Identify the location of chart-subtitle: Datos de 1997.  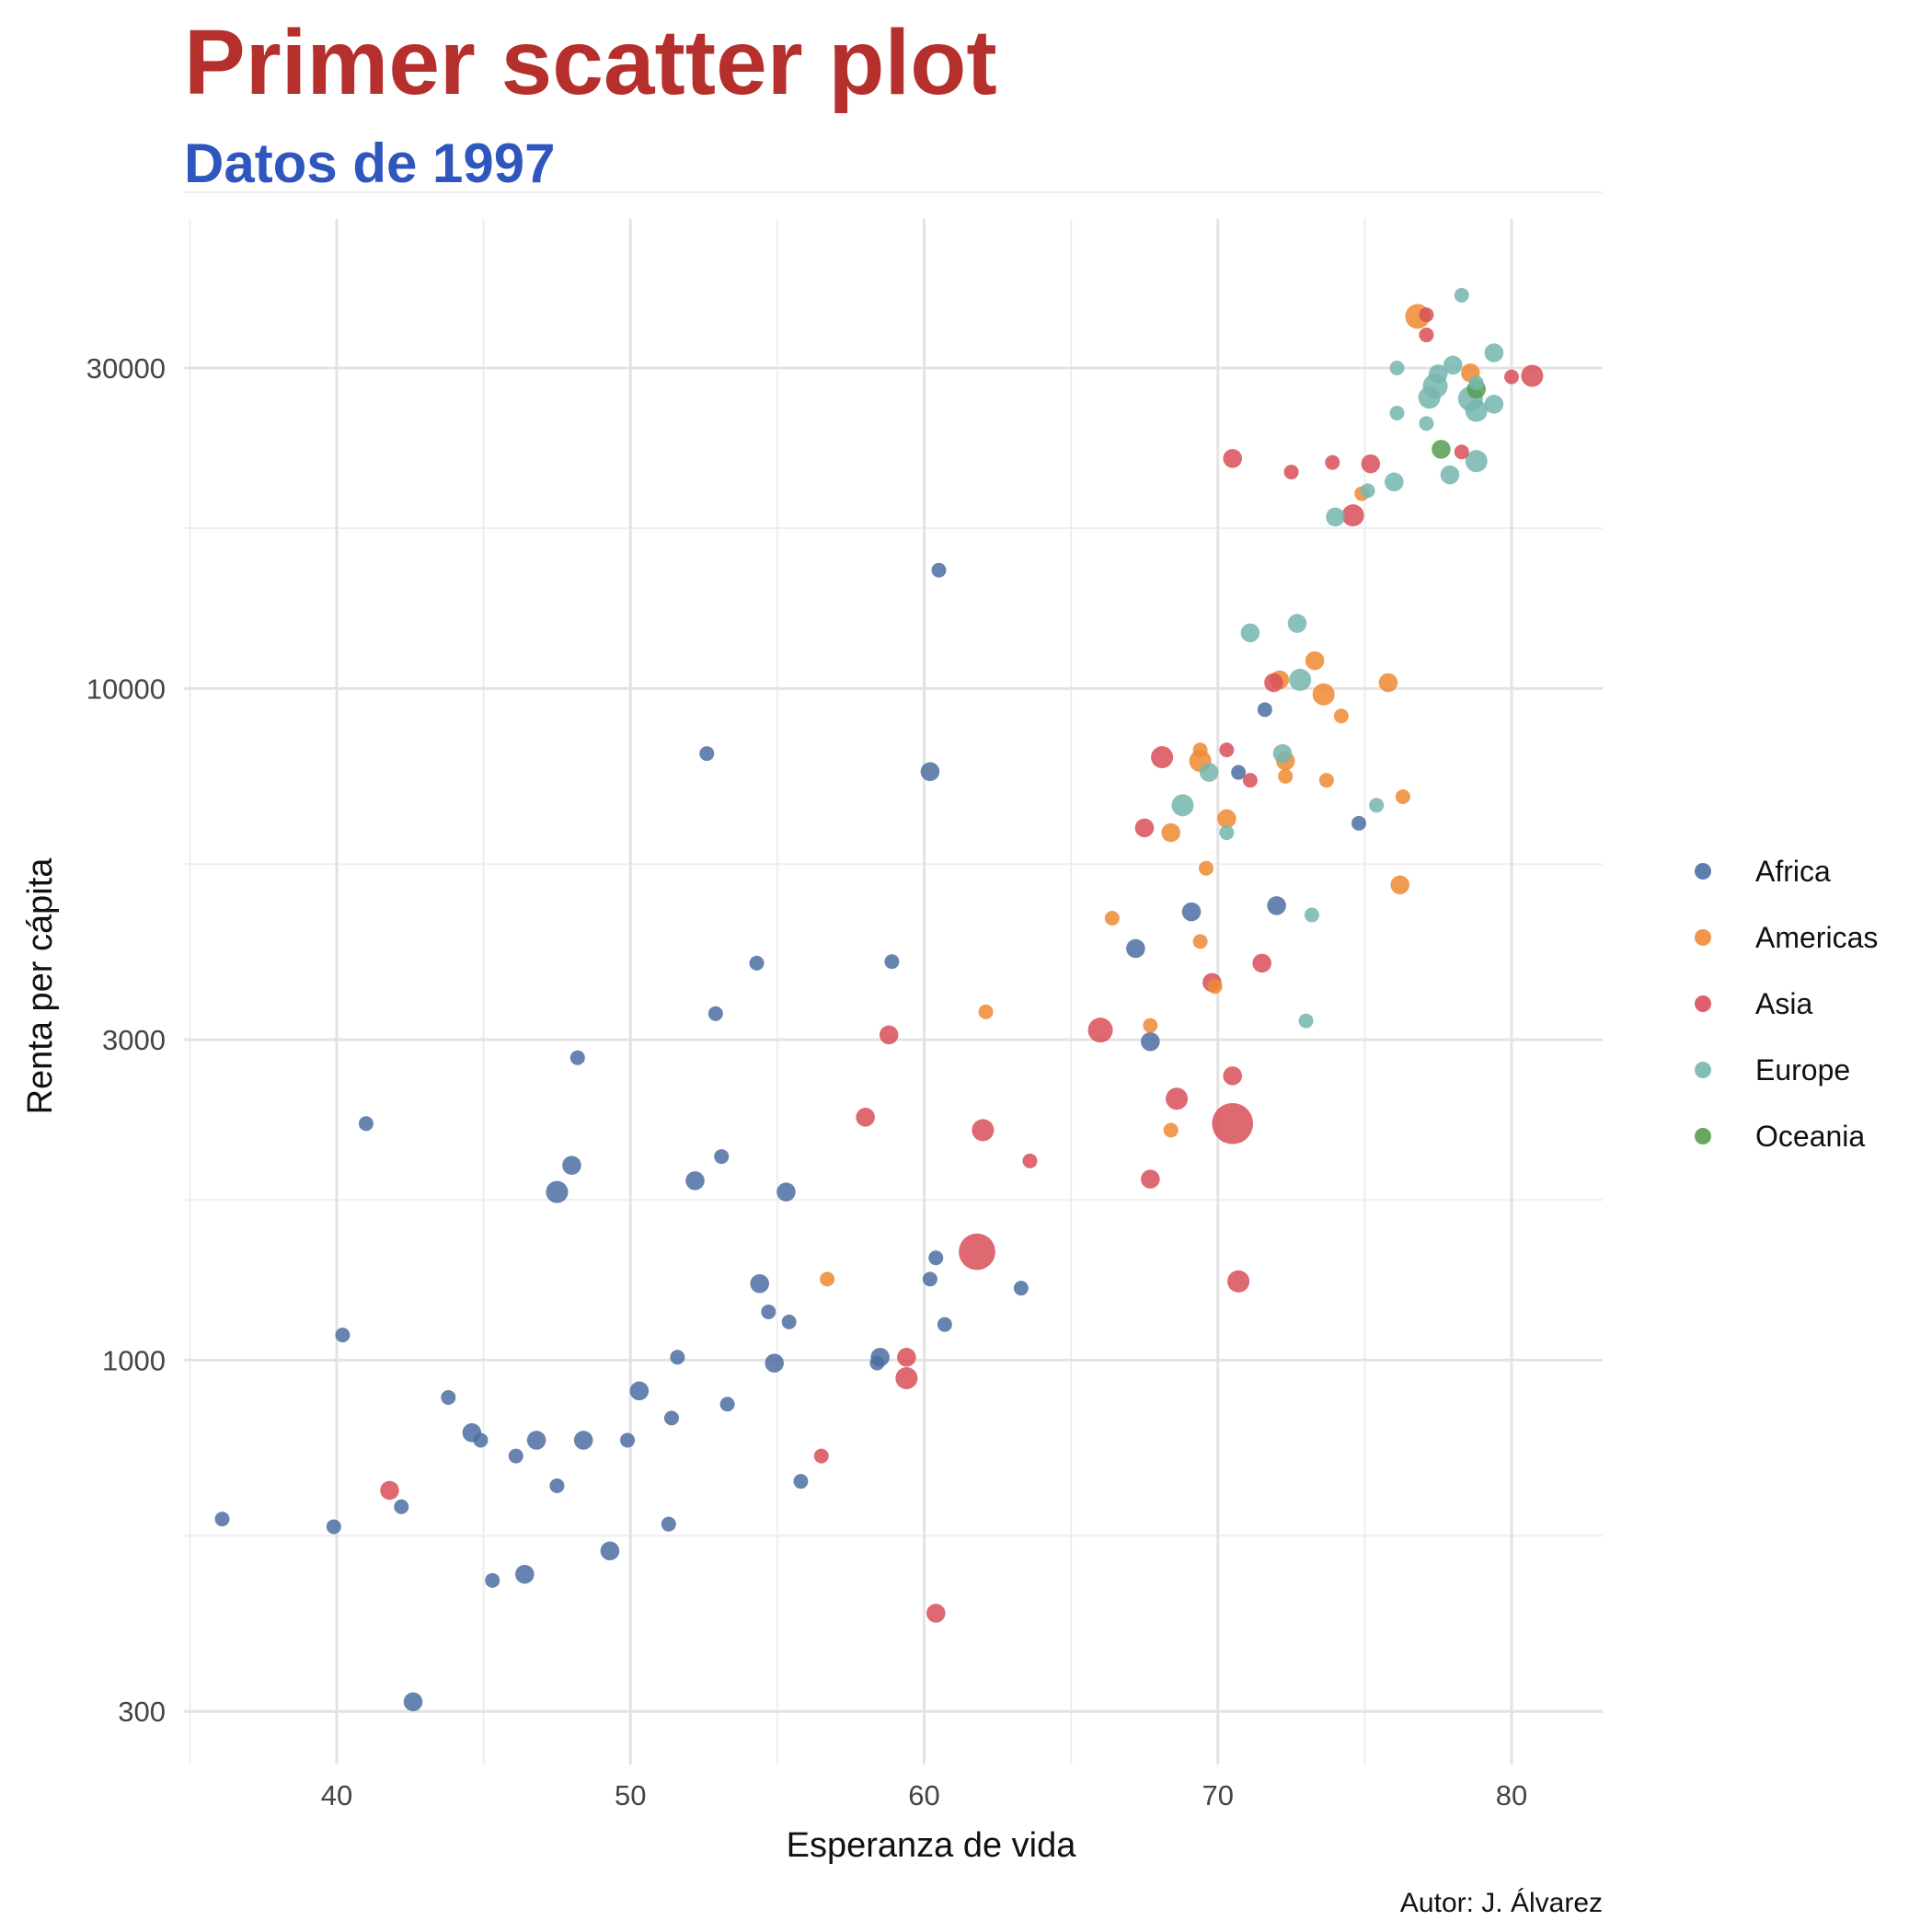
(370, 163).